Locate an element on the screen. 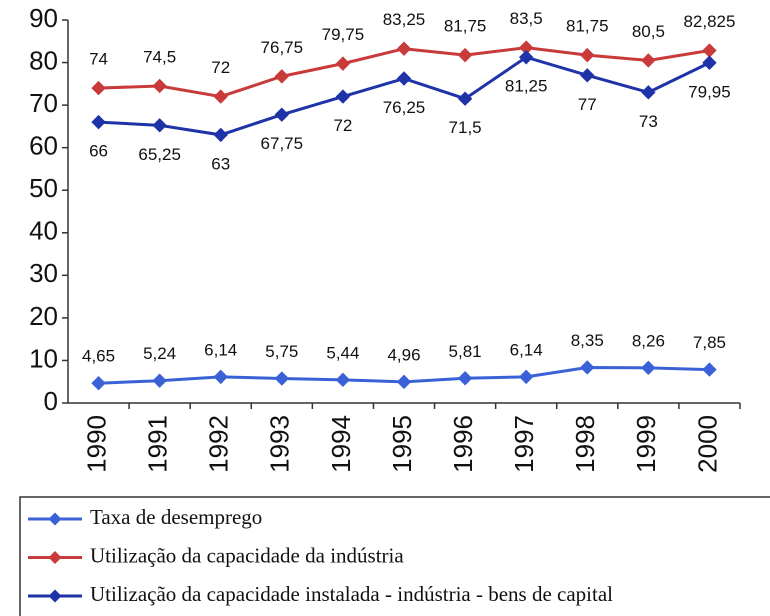 Image resolution: width=770 pixels, height=616 pixels. data-label: 8,35 is located at coordinates (587, 340).